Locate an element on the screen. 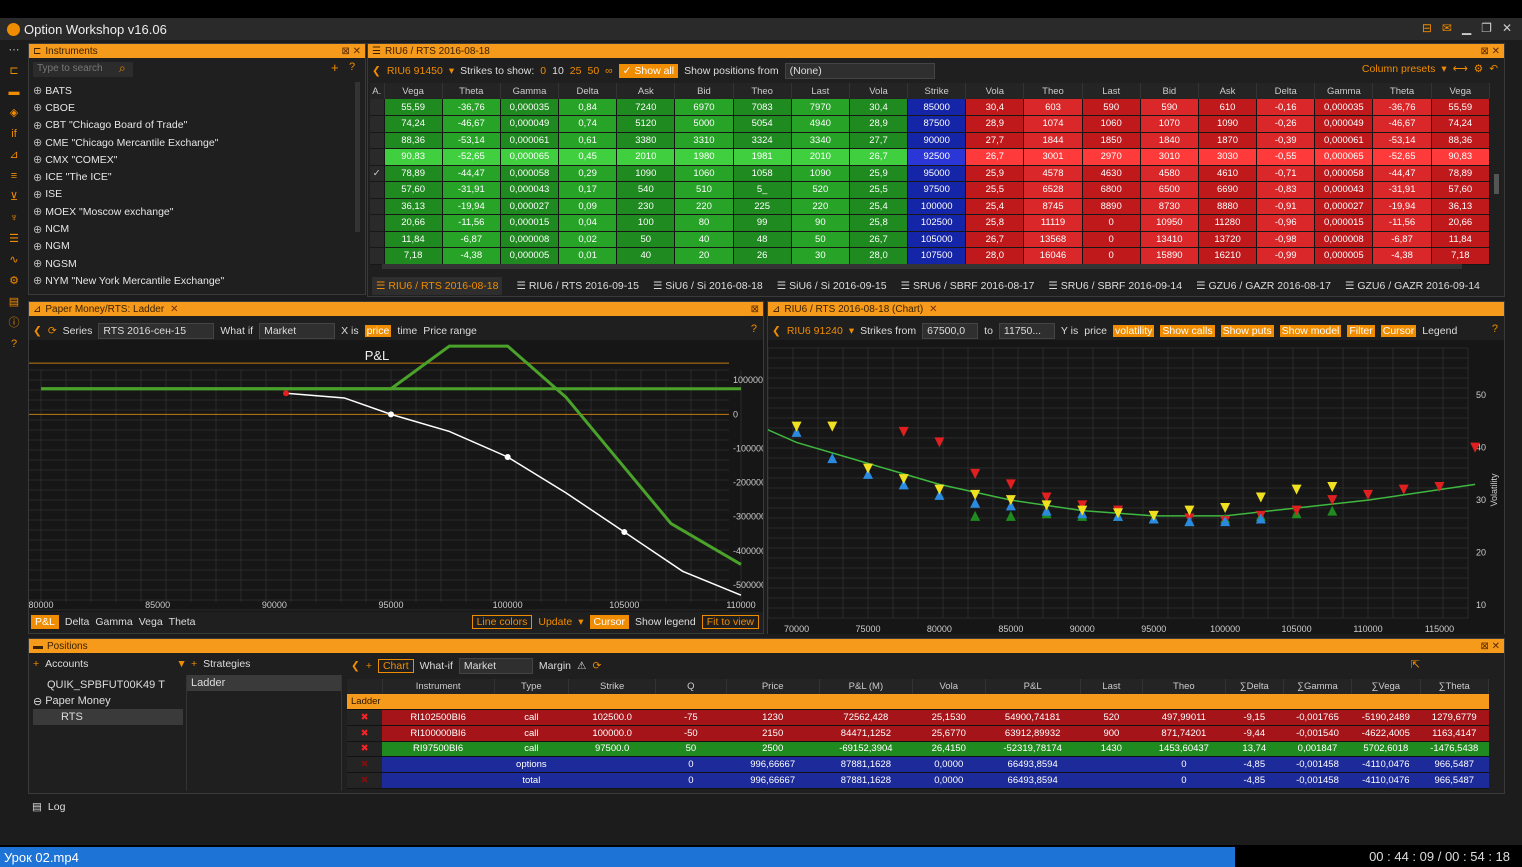  put-cell: 2970 is located at coordinates (1111, 157).